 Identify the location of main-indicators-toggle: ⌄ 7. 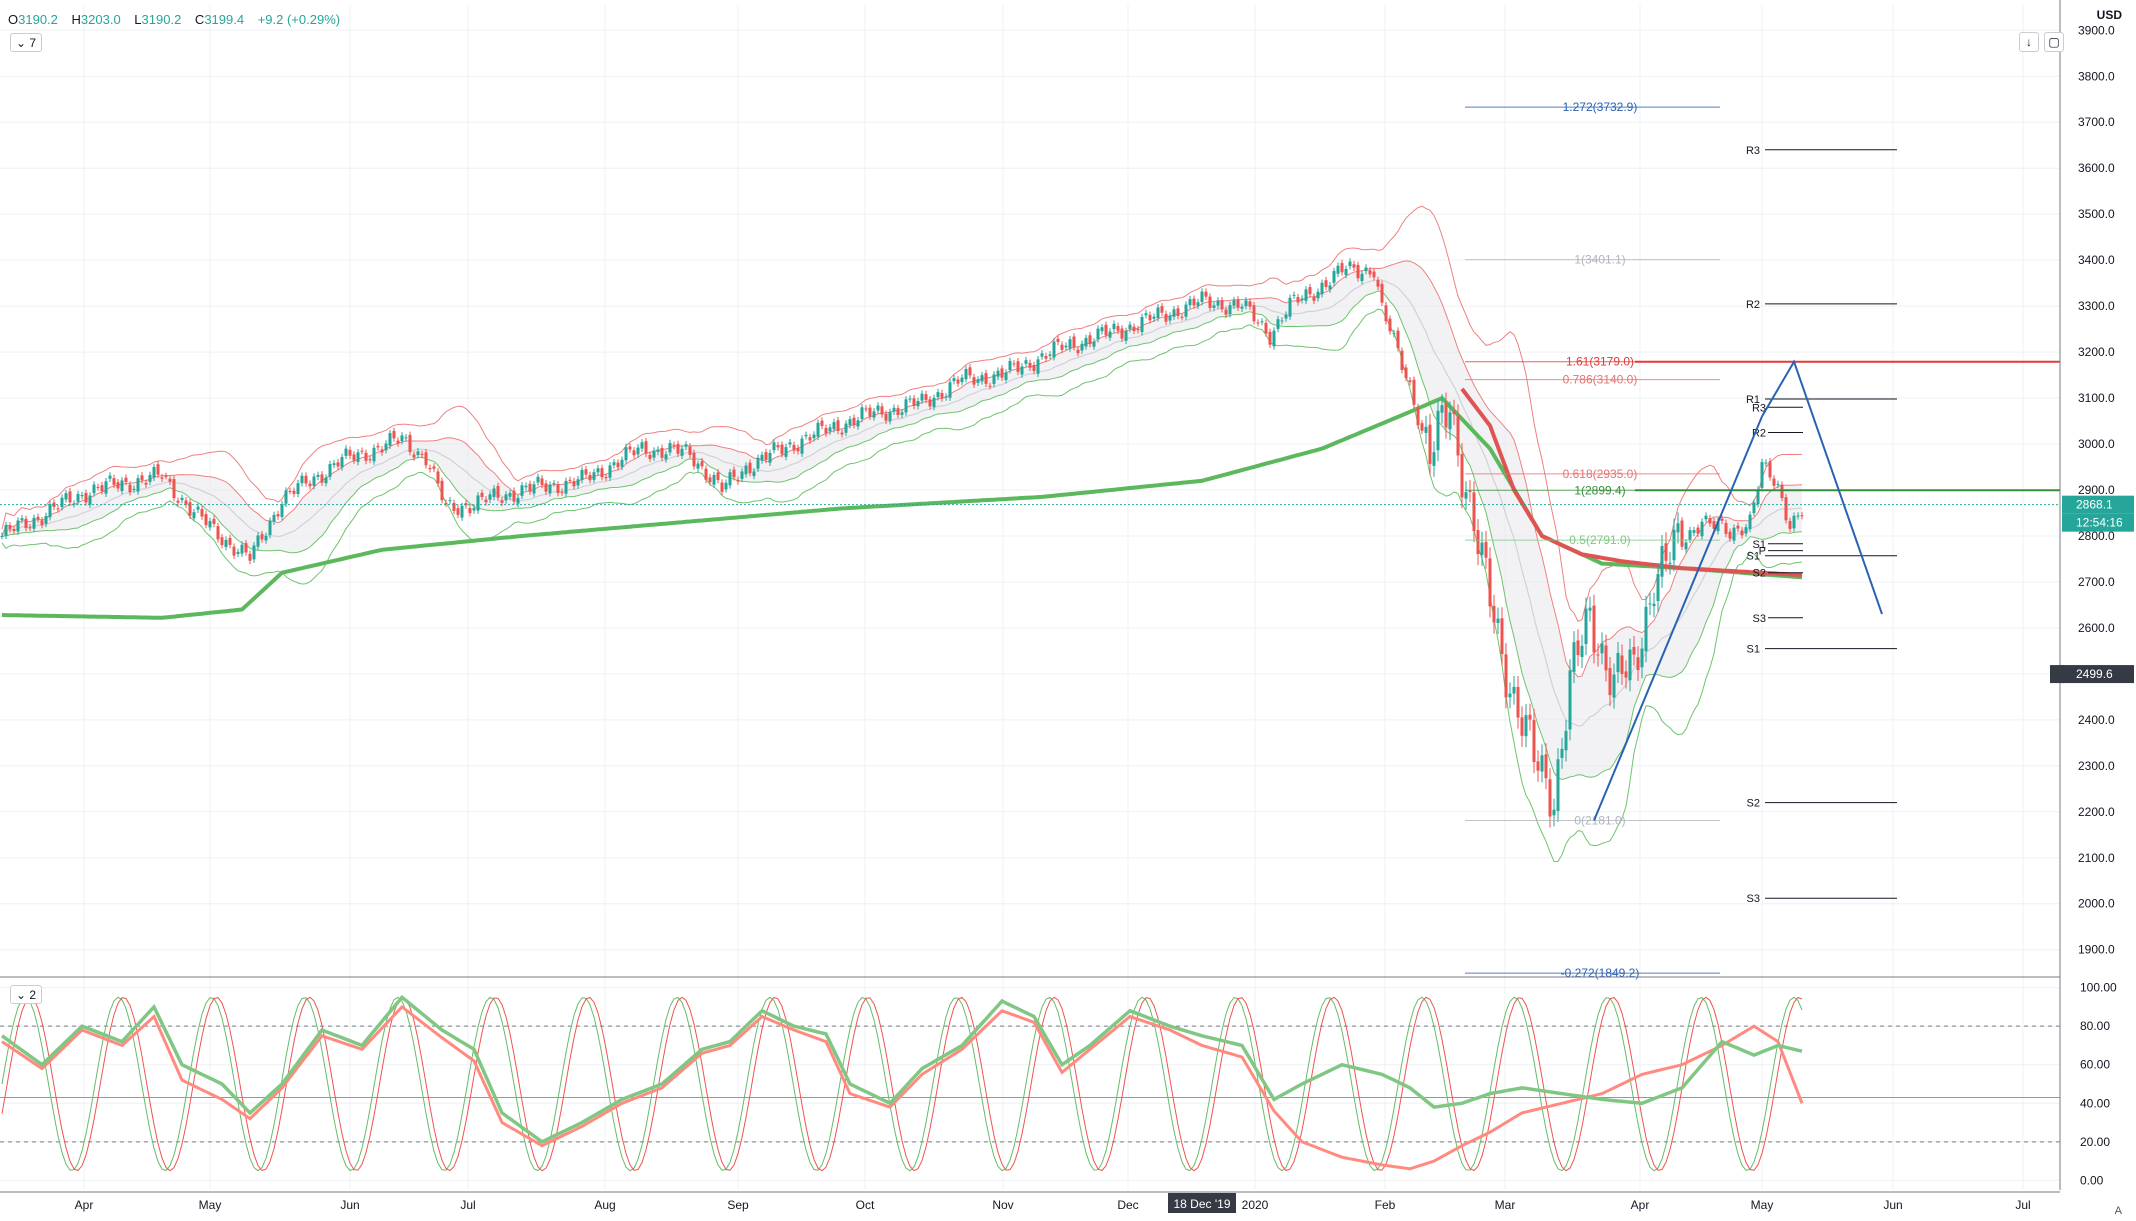
(26, 42).